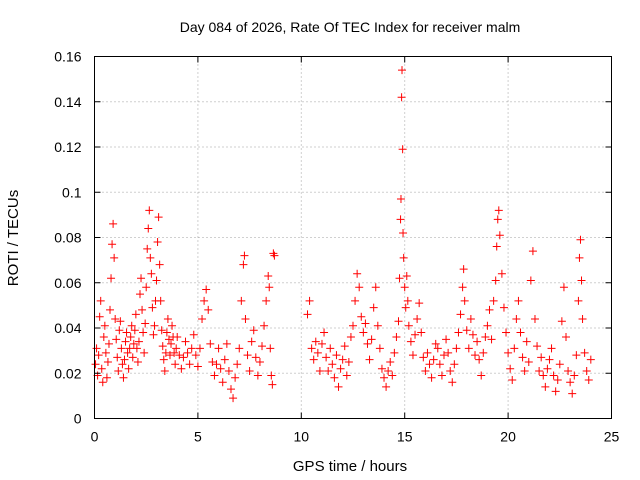 The height and width of the screenshot is (480, 640). Describe the element at coordinates (508, 437) in the screenshot. I see `x-tick-label: 20` at that location.